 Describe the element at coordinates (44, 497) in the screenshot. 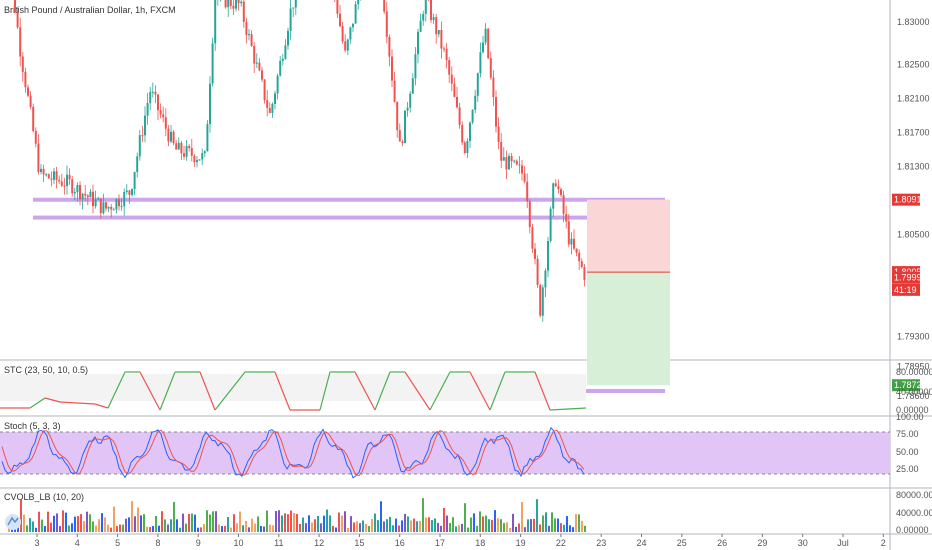

I see `cvol-title: CVOLB_LB (10, 20)` at that location.